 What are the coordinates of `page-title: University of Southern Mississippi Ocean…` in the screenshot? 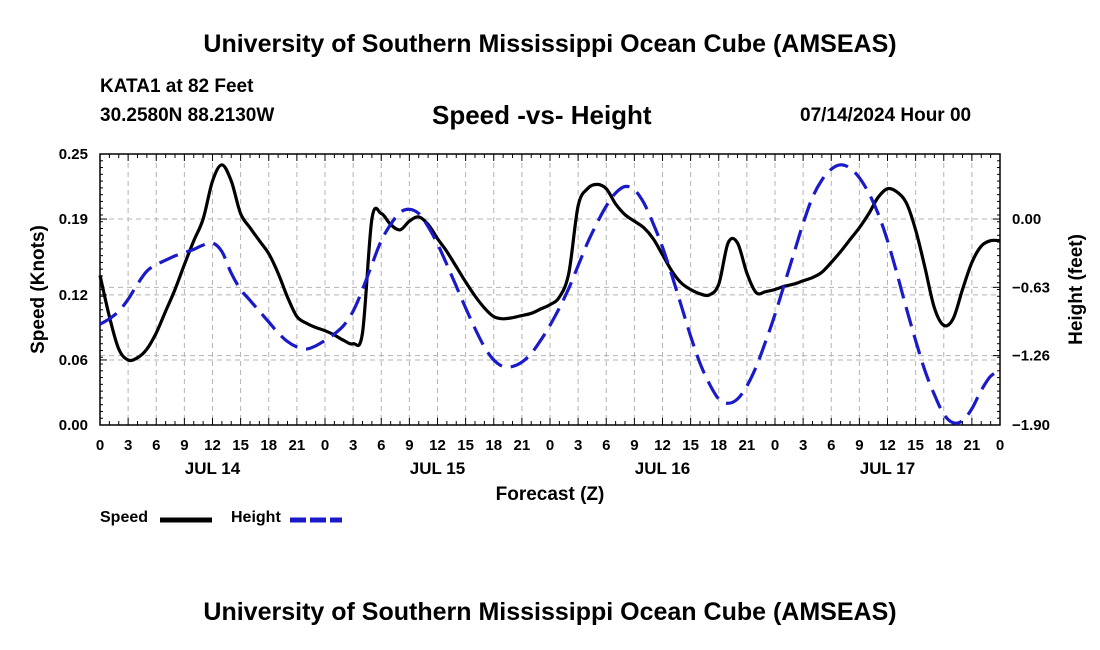 It's located at (550, 44).